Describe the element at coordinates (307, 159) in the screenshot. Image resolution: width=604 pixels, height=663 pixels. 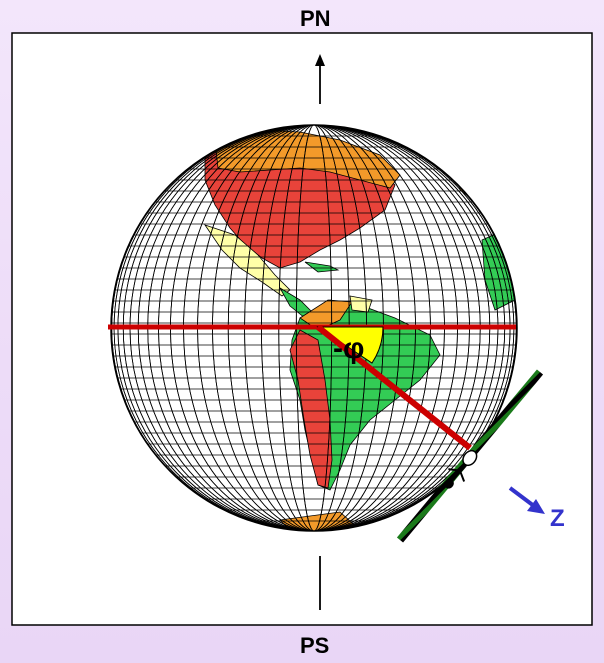
I see `canada-region` at that location.